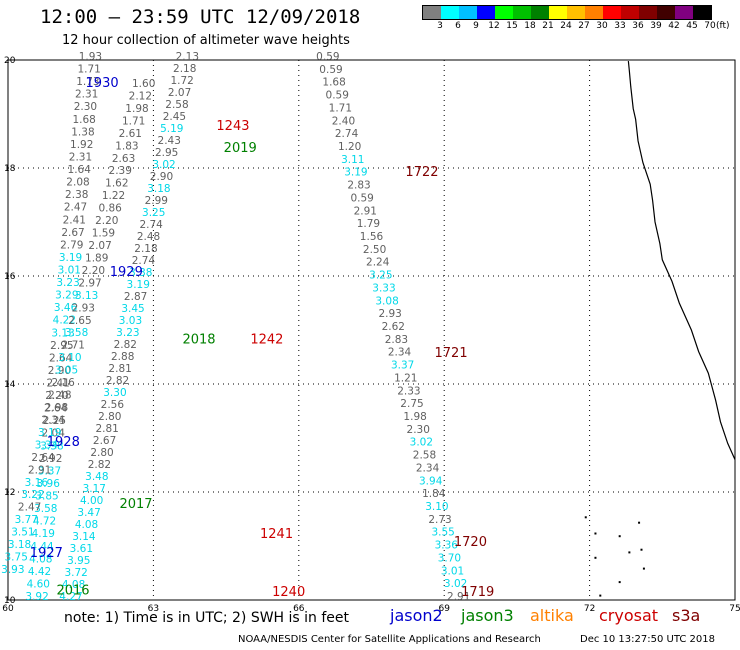 This screenshot has width=740, height=650. Describe the element at coordinates (166, 153) in the screenshot. I see `swh-value: 2.95` at that location.